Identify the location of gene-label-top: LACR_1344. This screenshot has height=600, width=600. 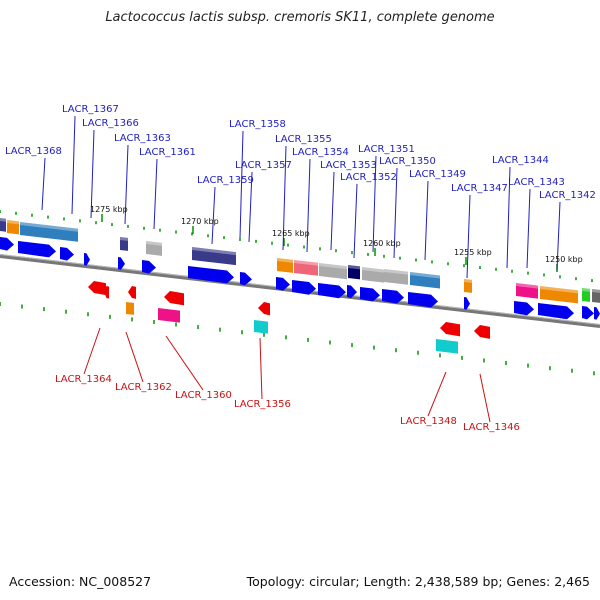
(520, 160).